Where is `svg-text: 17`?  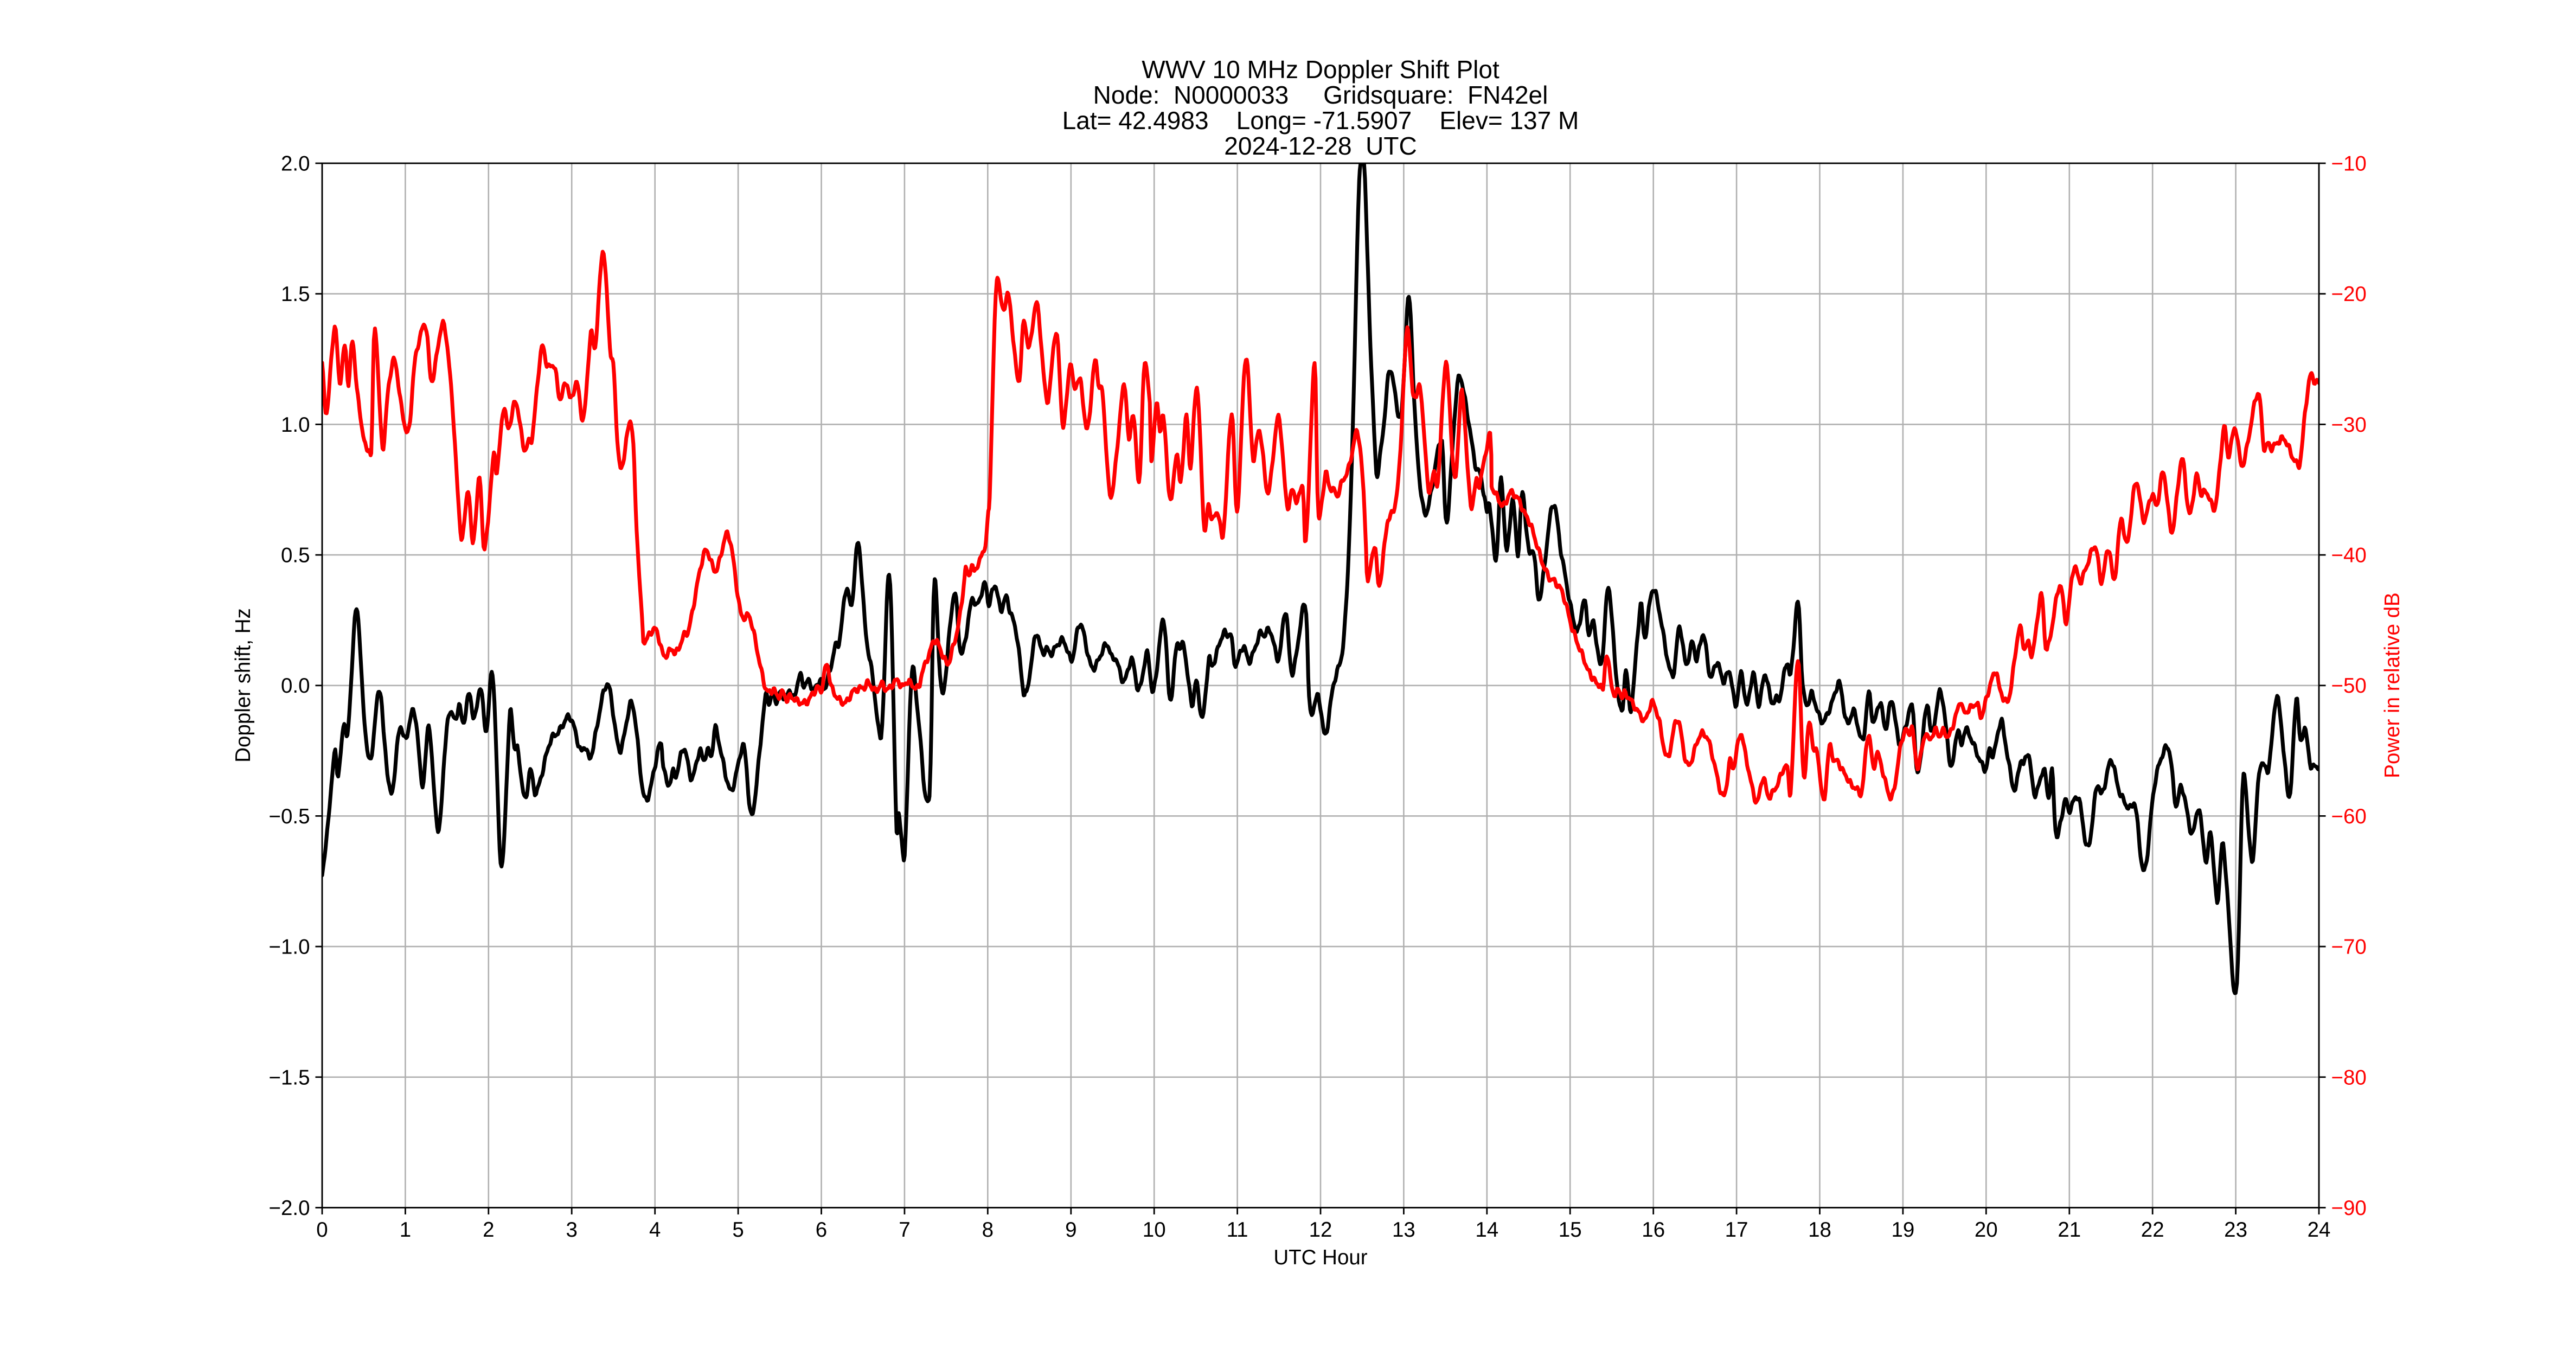
svg-text: 17 is located at coordinates (1736, 1230).